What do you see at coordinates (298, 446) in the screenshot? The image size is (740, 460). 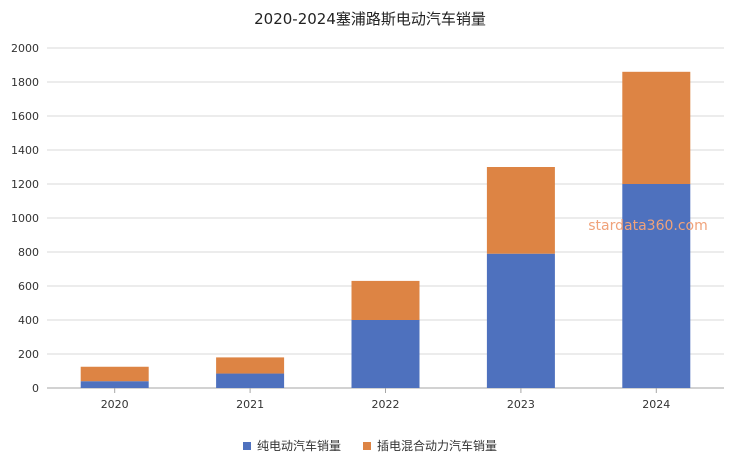 I see `legend-label-bev: 纯电动汽车销量` at bounding box center [298, 446].